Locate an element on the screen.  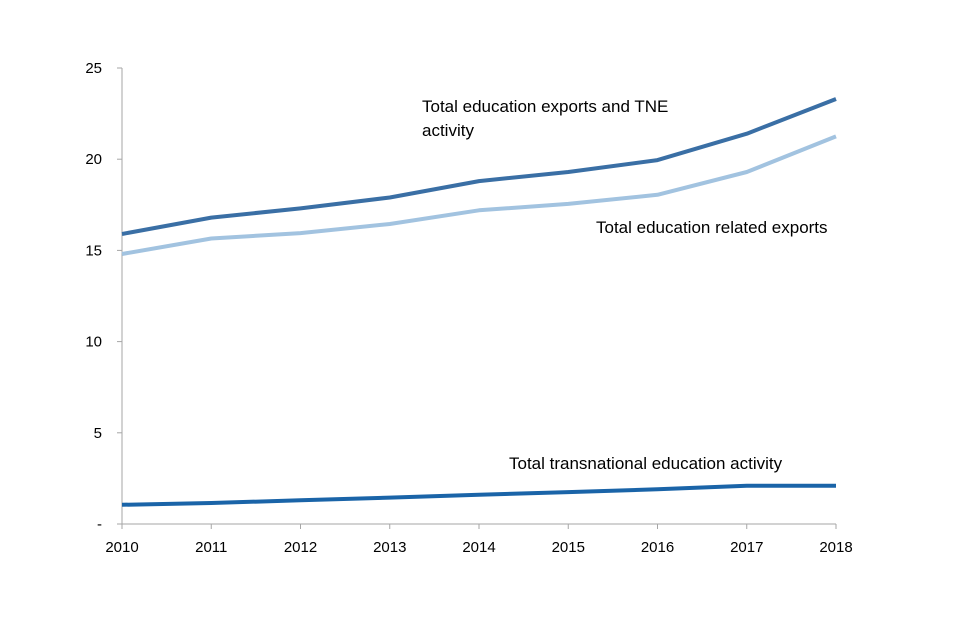
x-tick-label: 2016 is located at coordinates (657, 547).